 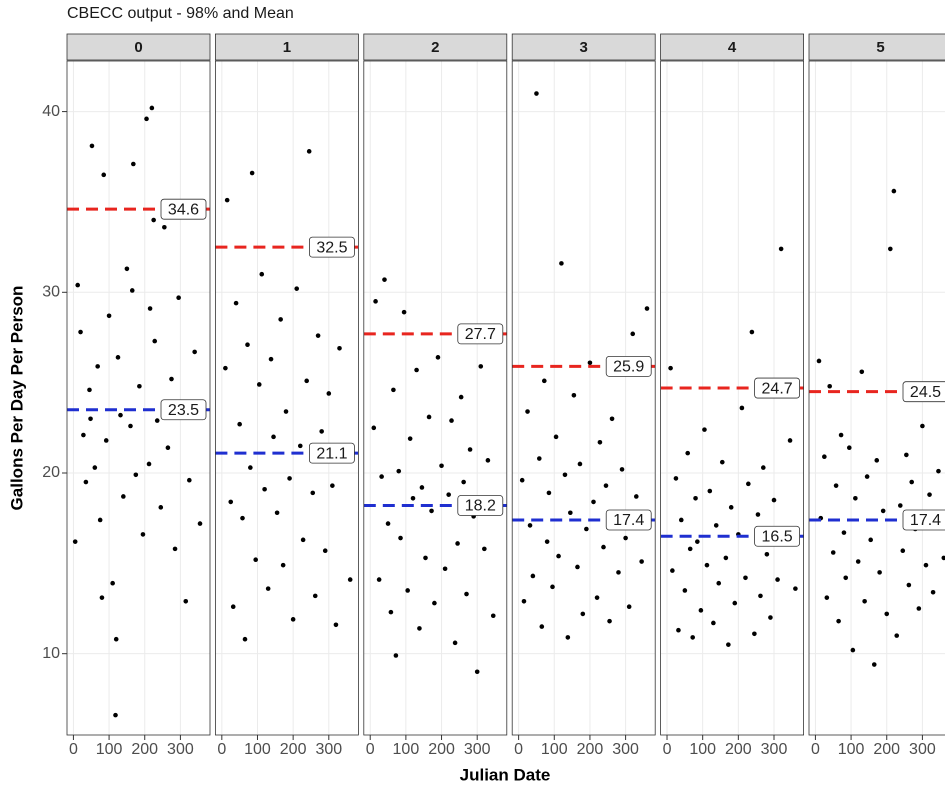 I want to click on y-tick-label: 30, so click(x=51, y=292).